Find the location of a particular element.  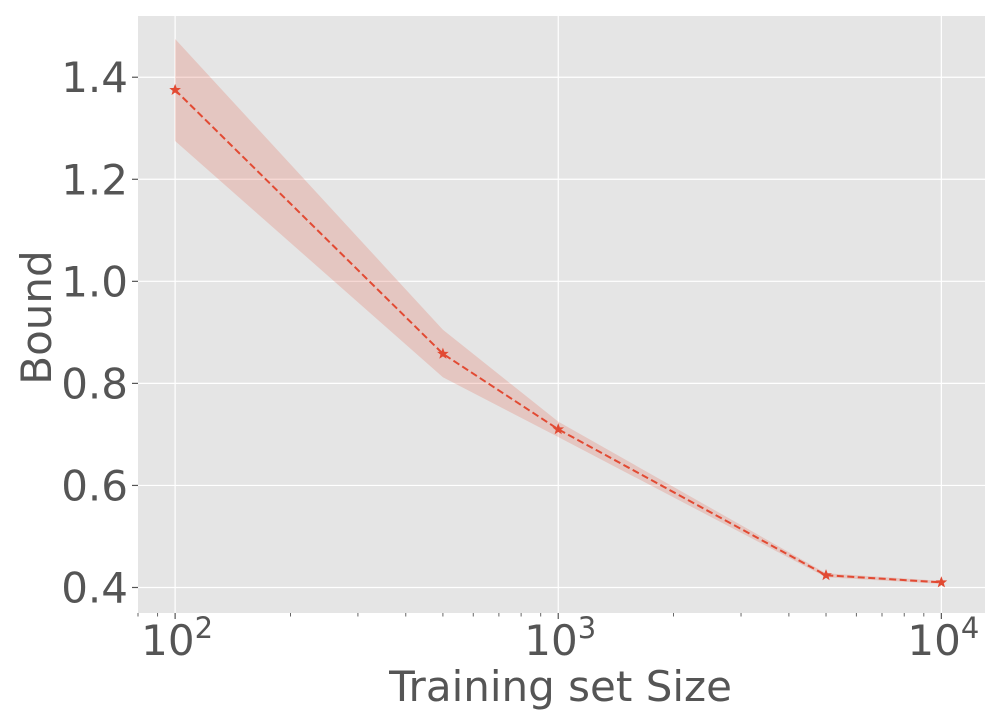

y-tick-labels: 0.4 0.6 0.8 1.0 1.2 1.4 is located at coordinates (94, 332).